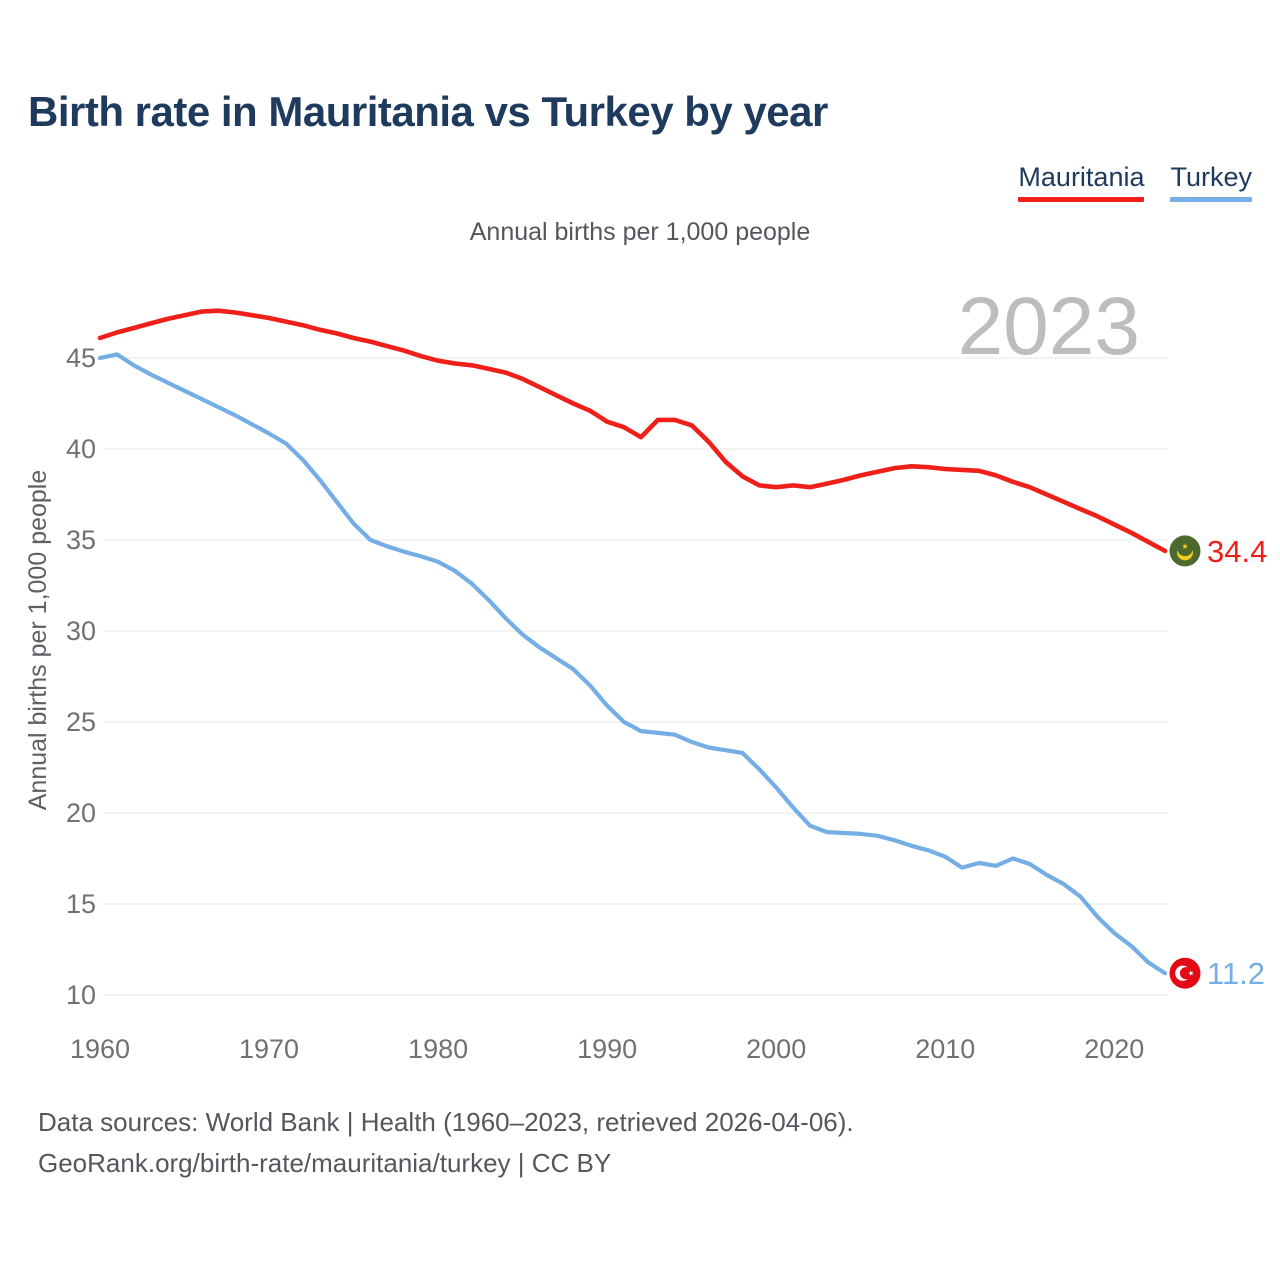 Image resolution: width=1280 pixels, height=1280 pixels. I want to click on chart-subtitle: Annual births per 1,000 people, so click(640, 232).